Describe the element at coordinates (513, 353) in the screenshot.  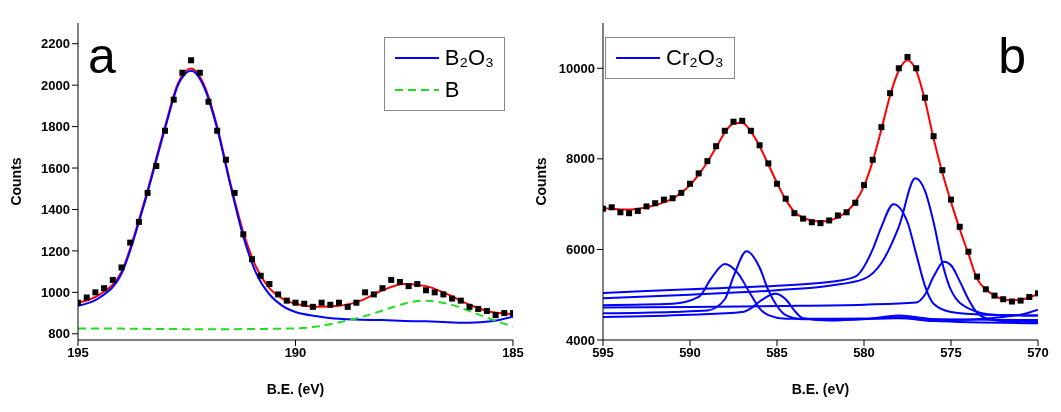
I see `x-tick-label: 185` at that location.